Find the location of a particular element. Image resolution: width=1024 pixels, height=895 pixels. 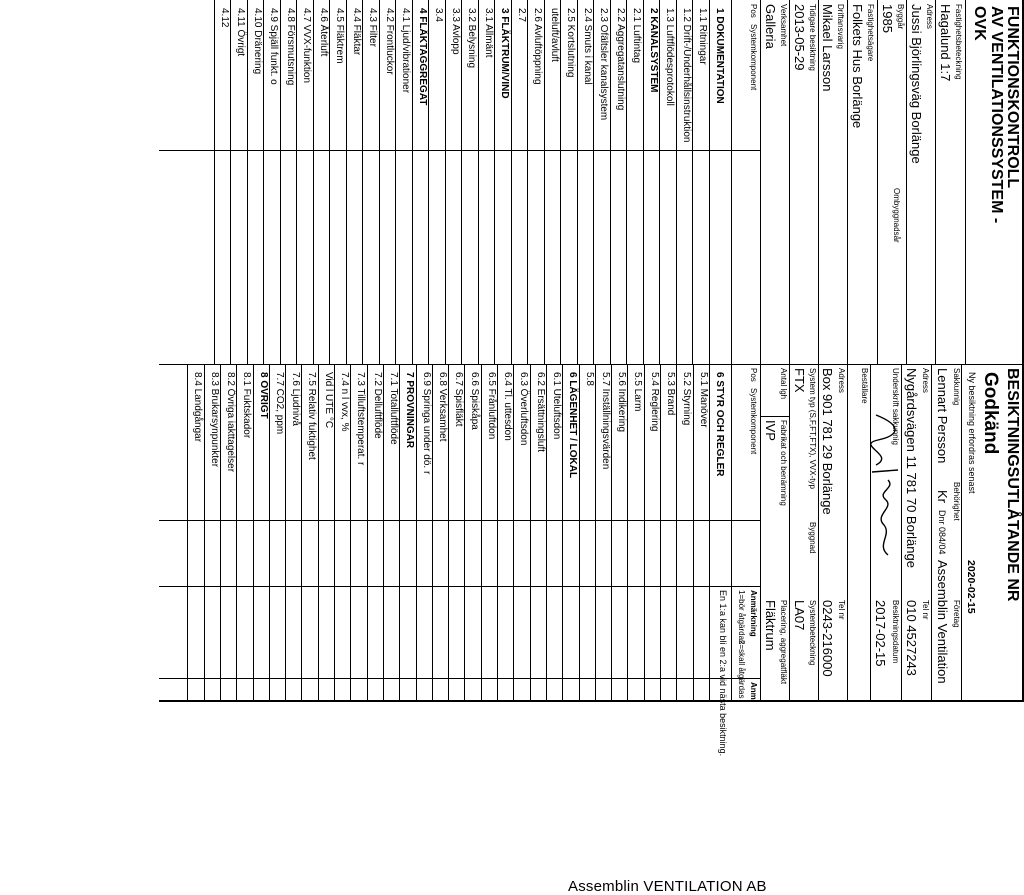

auth-kr: Kr is located at coordinates (942, 496).